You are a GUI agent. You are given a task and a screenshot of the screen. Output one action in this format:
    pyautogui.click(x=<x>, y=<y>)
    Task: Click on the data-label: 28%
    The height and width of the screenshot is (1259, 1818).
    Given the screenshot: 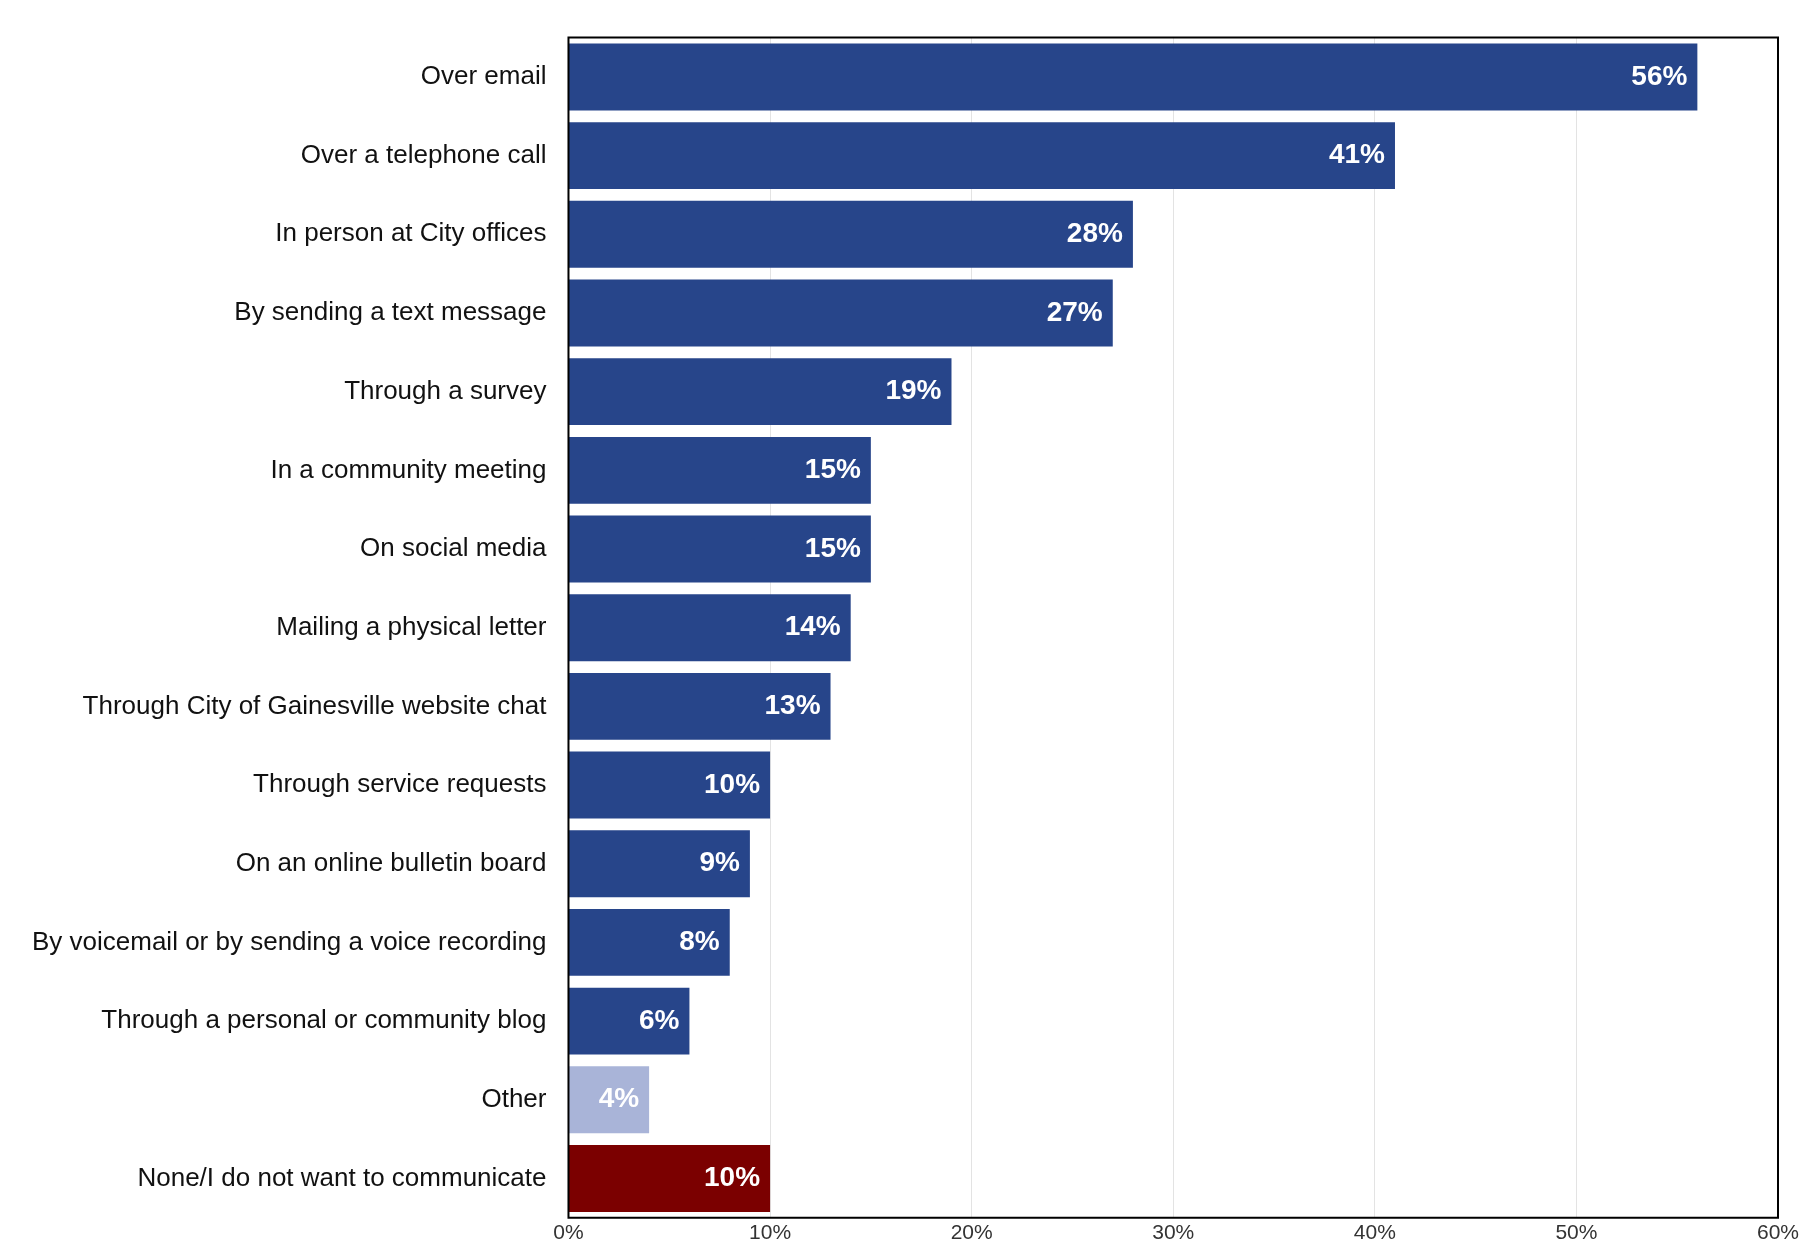 What is the action you would take?
    pyautogui.click(x=1095, y=233)
    